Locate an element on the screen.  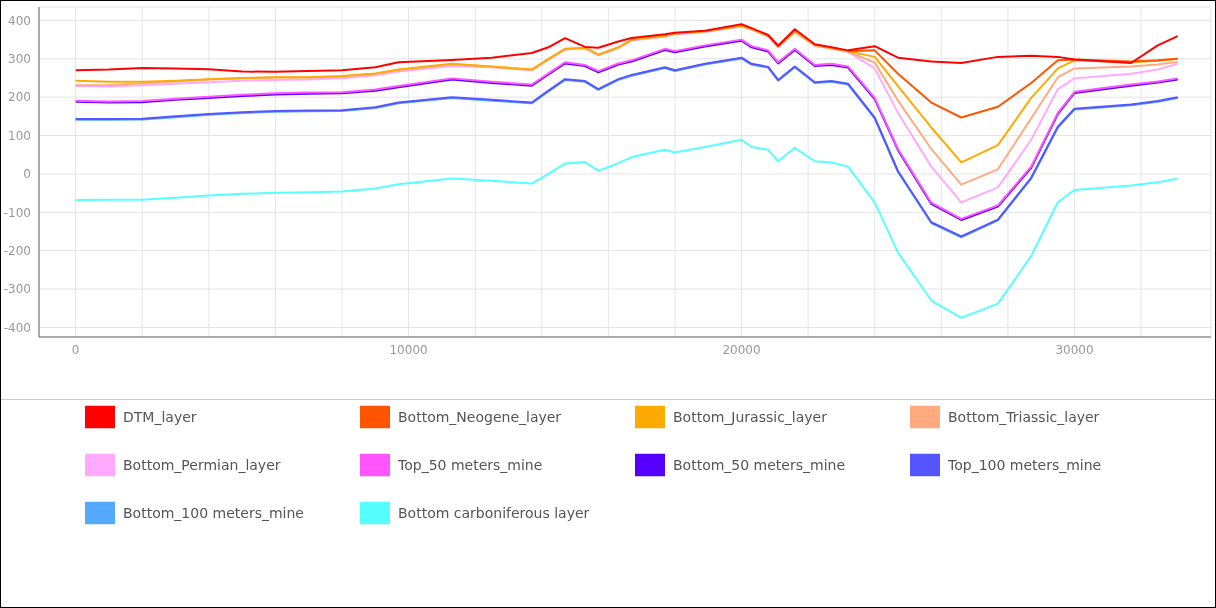
x-tick-label: 10000 is located at coordinates (408, 349).